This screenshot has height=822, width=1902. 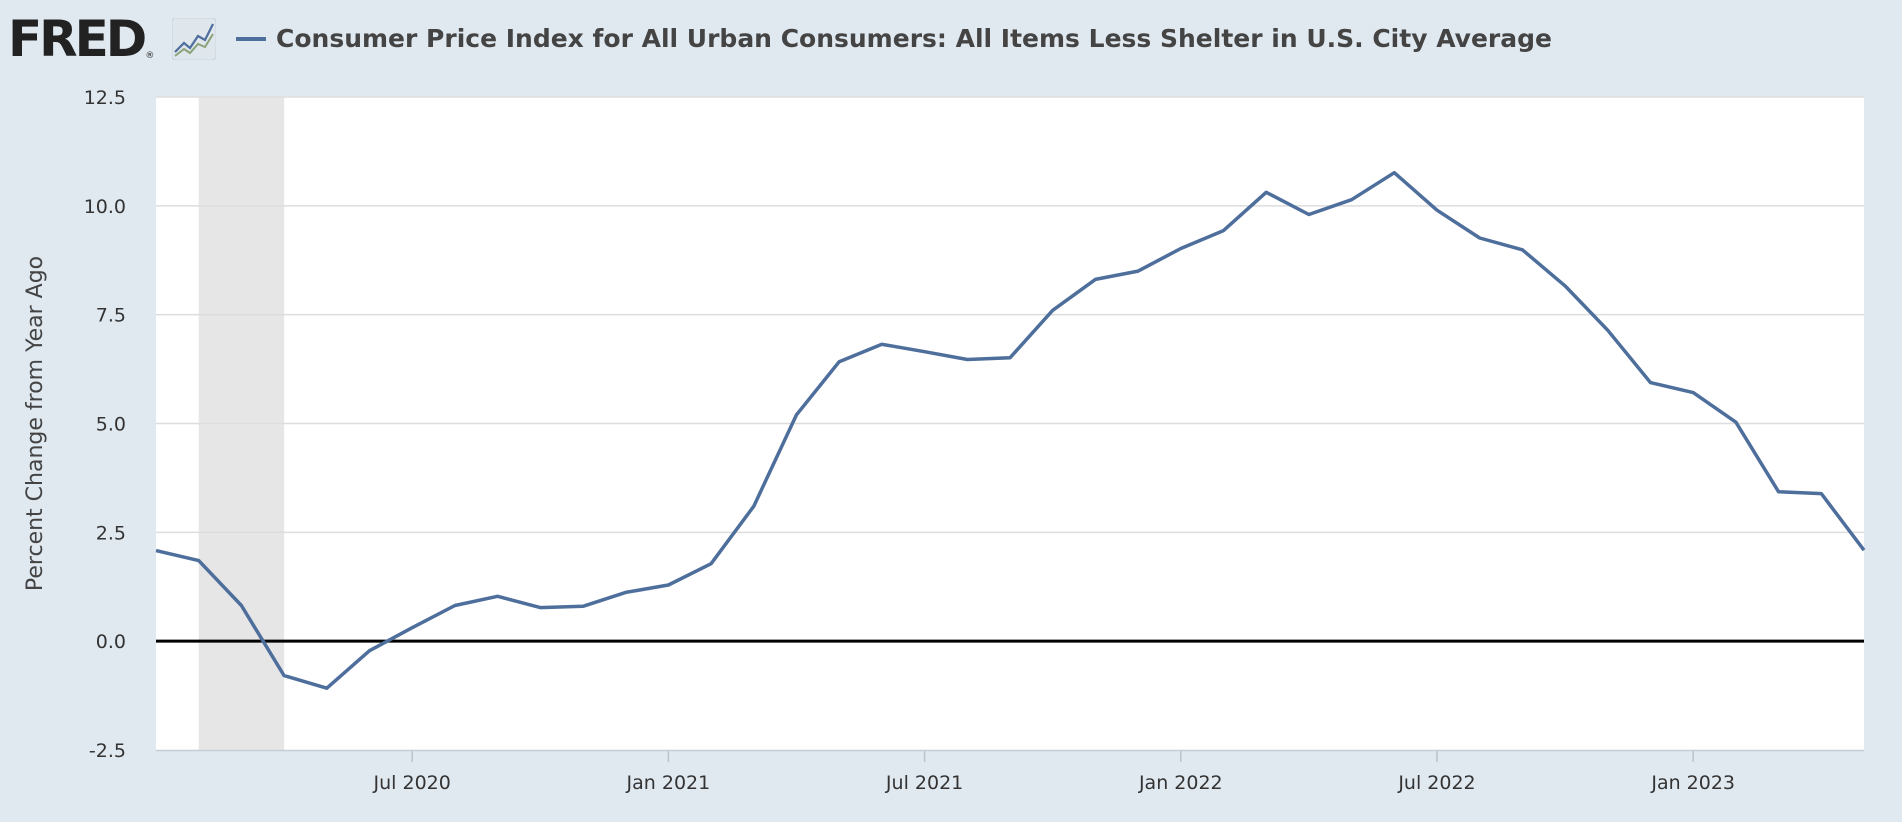 I want to click on y-tick-label: -2.5, so click(x=107, y=751).